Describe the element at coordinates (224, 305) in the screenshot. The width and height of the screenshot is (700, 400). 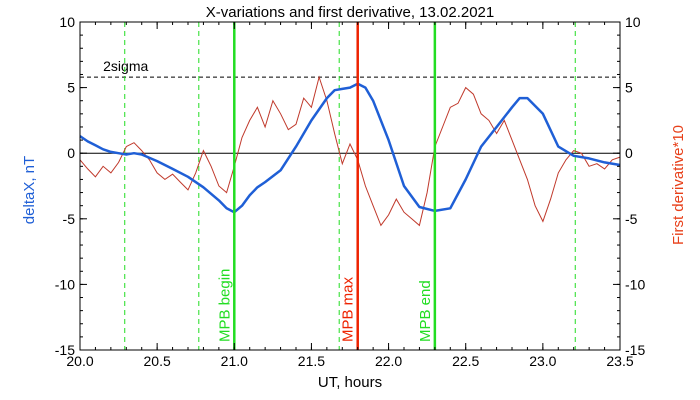
I see `event-label-0: MPB begin` at that location.